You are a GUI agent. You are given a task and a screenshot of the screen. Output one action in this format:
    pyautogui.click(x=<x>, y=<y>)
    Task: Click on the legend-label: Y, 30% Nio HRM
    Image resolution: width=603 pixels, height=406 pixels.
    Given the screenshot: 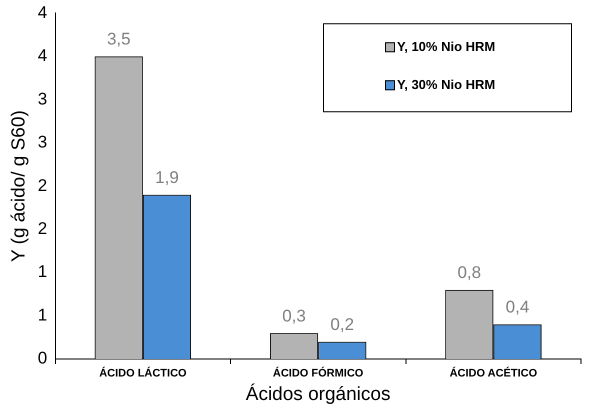 What is the action you would take?
    pyautogui.click(x=446, y=84)
    